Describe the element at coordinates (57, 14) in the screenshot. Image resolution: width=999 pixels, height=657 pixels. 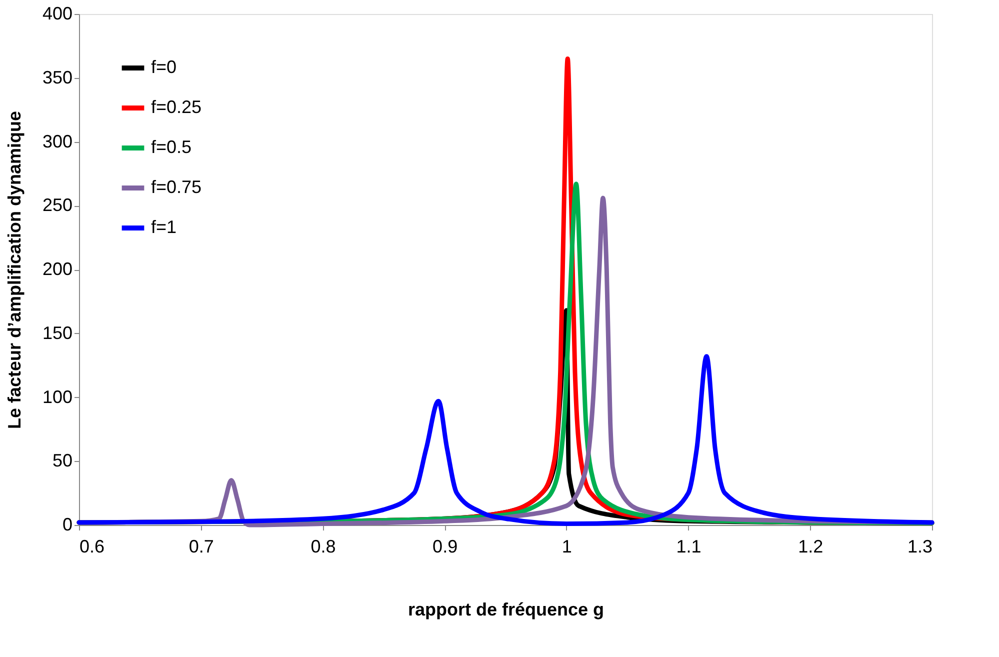
I see `y-tick-label: 400` at that location.